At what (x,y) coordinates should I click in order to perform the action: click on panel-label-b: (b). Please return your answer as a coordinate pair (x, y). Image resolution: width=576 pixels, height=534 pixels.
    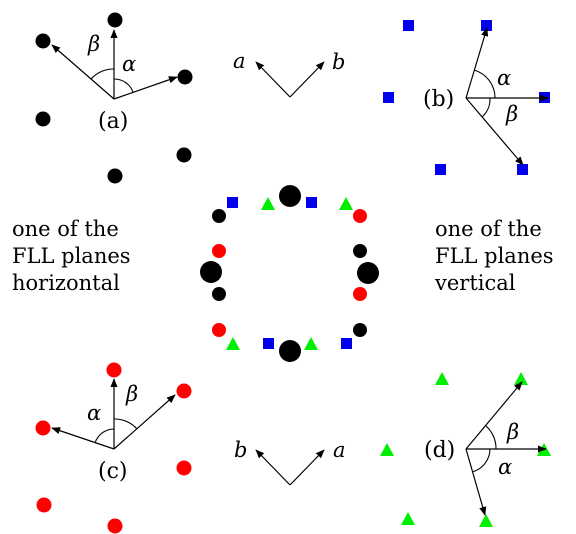
    Looking at the image, I should click on (438, 99).